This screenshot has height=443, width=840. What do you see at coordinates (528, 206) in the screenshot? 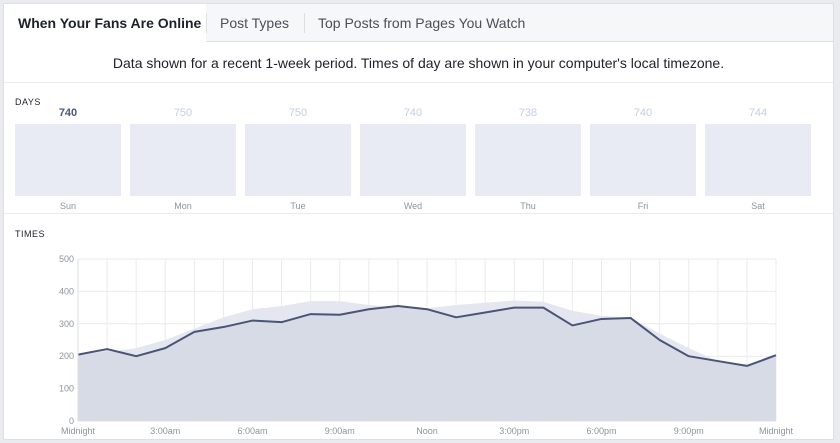
I see `day-label: Thu` at bounding box center [528, 206].